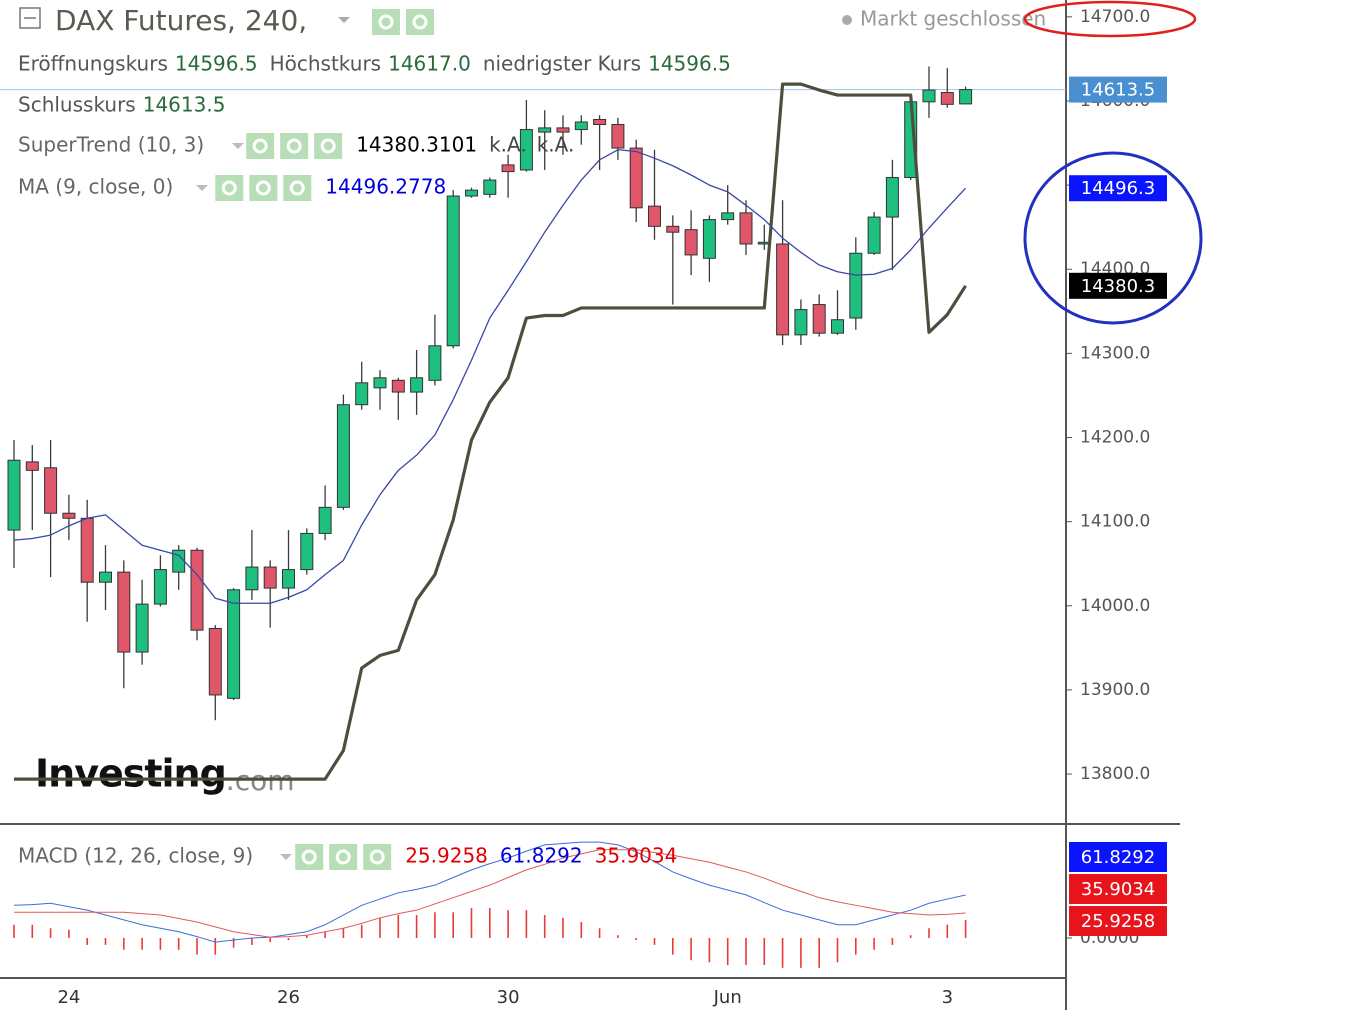 This screenshot has width=1353, height=1023. Describe the element at coordinates (947, 997) in the screenshot. I see `x-tick-label: 3` at that location.